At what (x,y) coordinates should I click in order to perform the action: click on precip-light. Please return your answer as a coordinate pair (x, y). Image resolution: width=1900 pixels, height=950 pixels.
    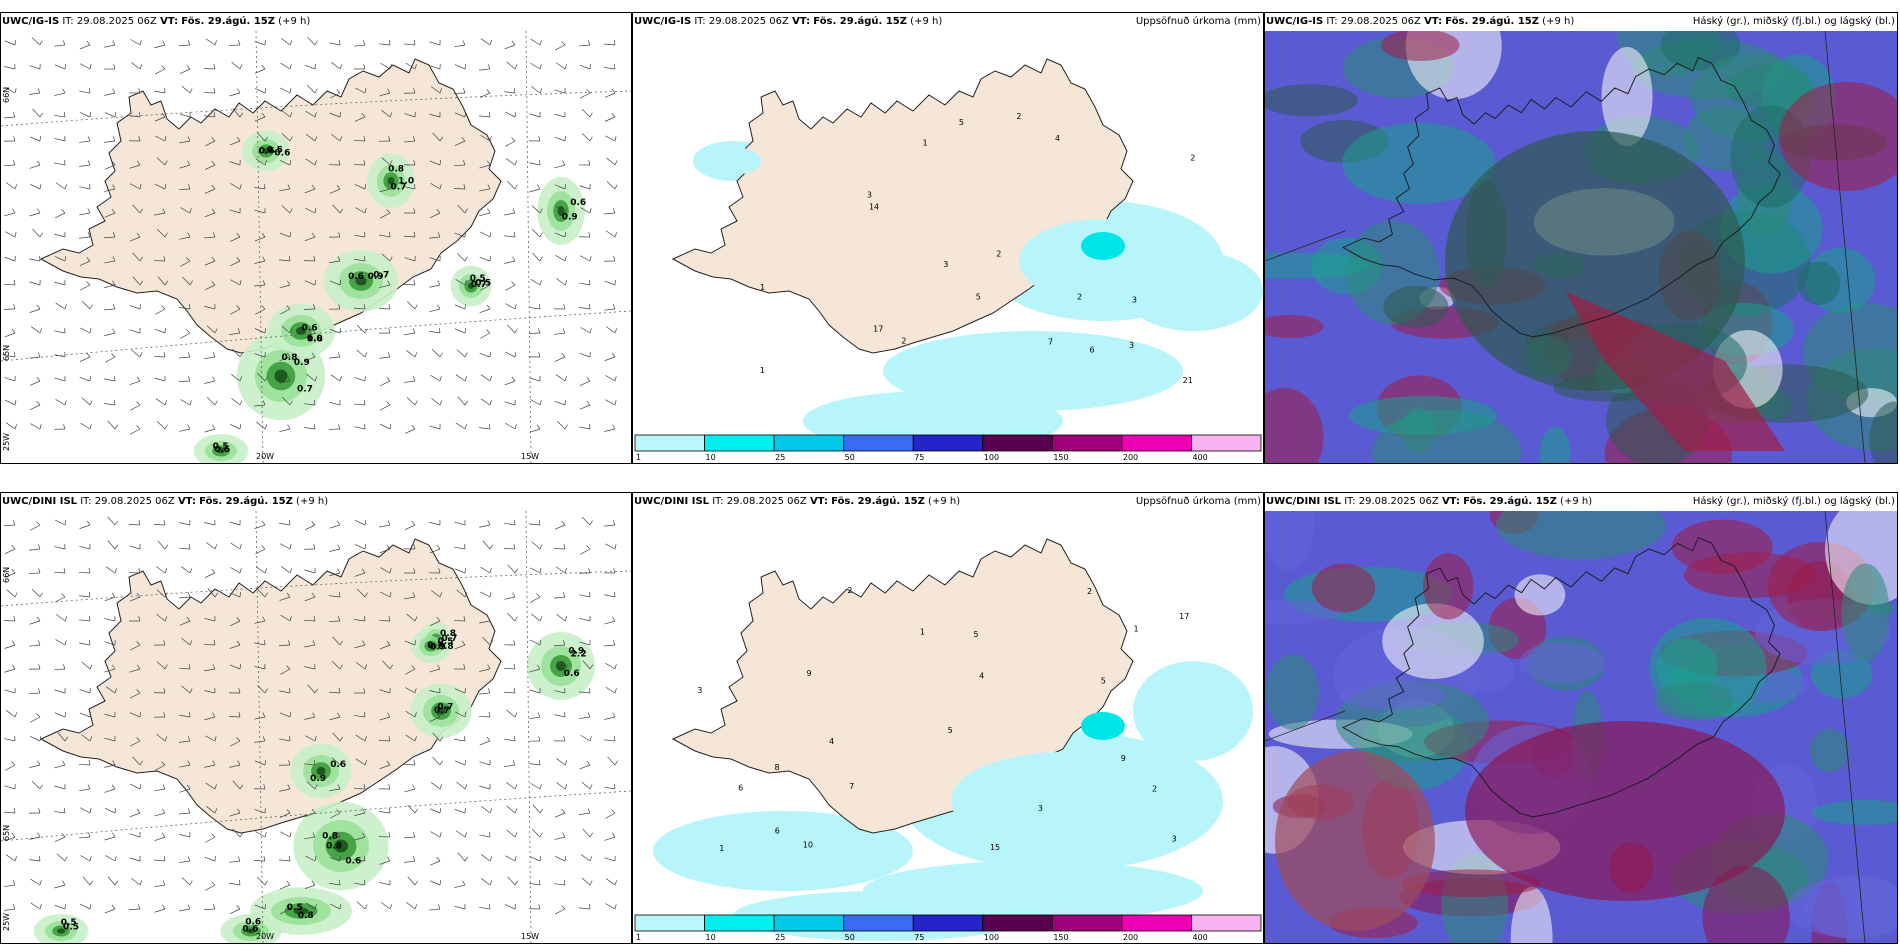
    Looking at the image, I should click on (733, 161).